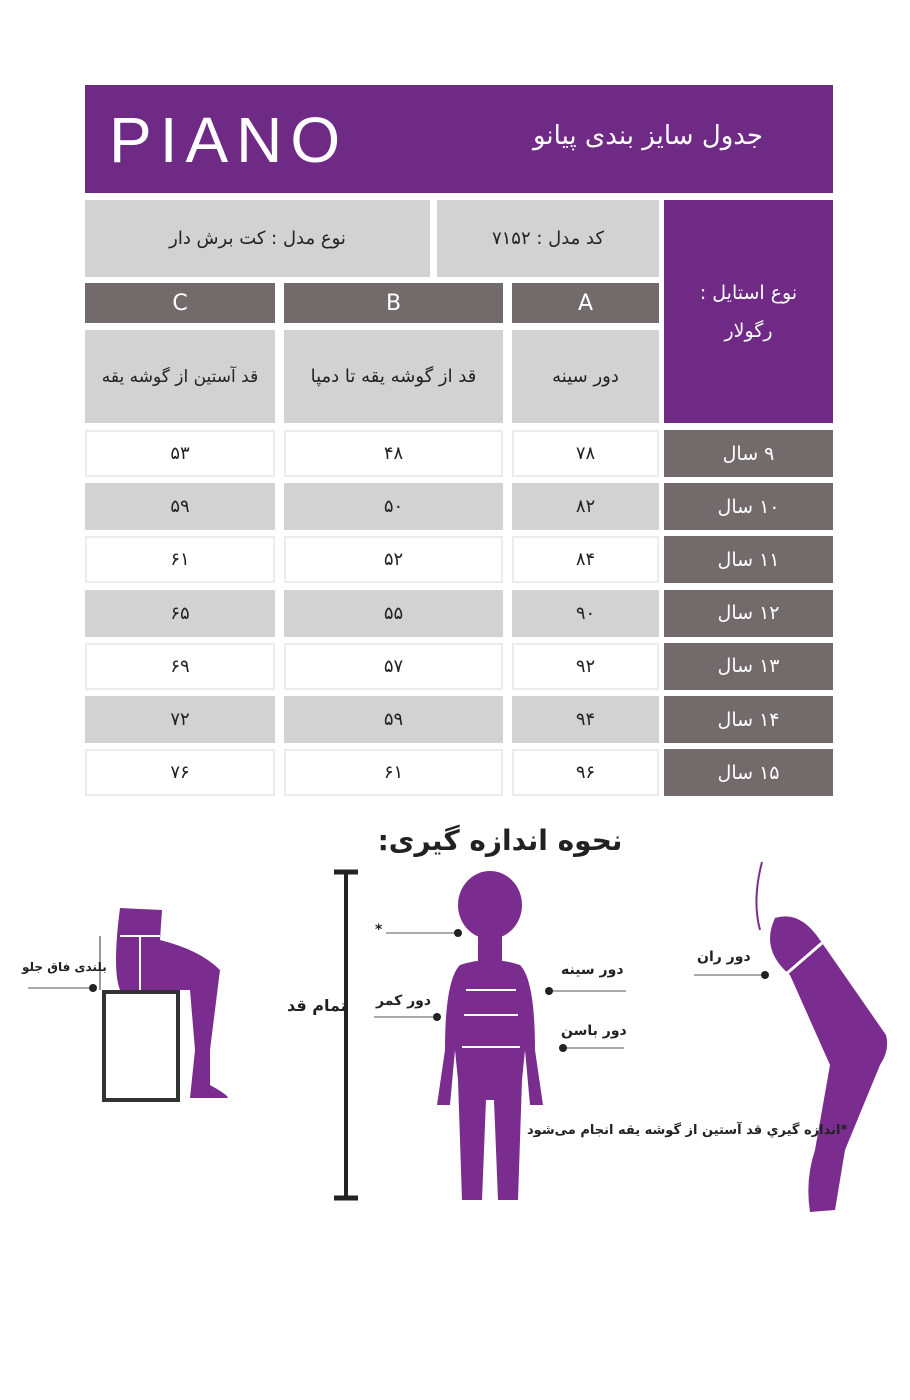 This screenshot has height=1400, width=910. Describe the element at coordinates (393, 303) in the screenshot. I see `column-letter-b: B` at that location.